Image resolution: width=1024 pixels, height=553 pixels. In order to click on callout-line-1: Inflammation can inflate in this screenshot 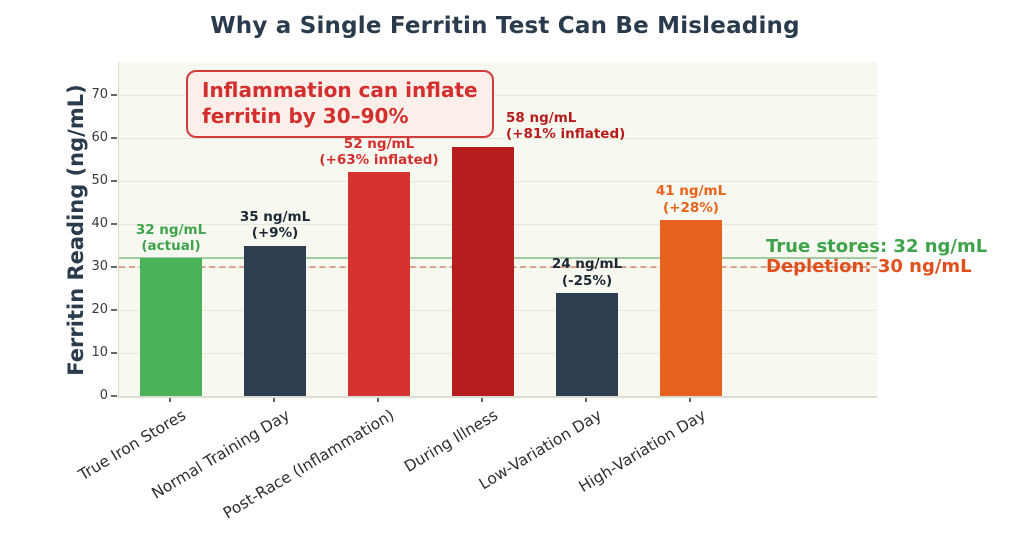, I will do `click(340, 90)`.